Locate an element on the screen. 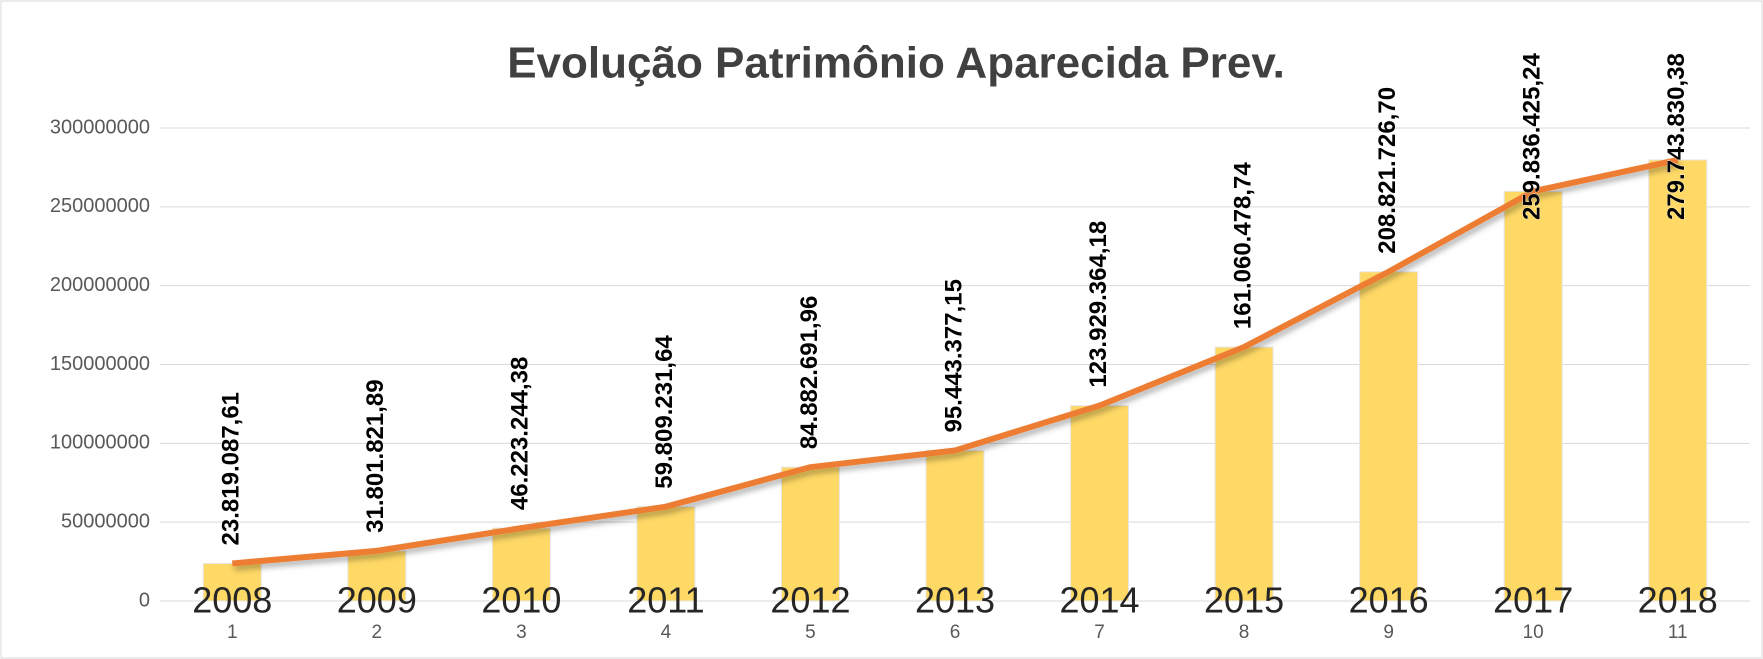 This screenshot has height=659, width=1763. data-label: 279.743.830,38 is located at coordinates (1676, 136).